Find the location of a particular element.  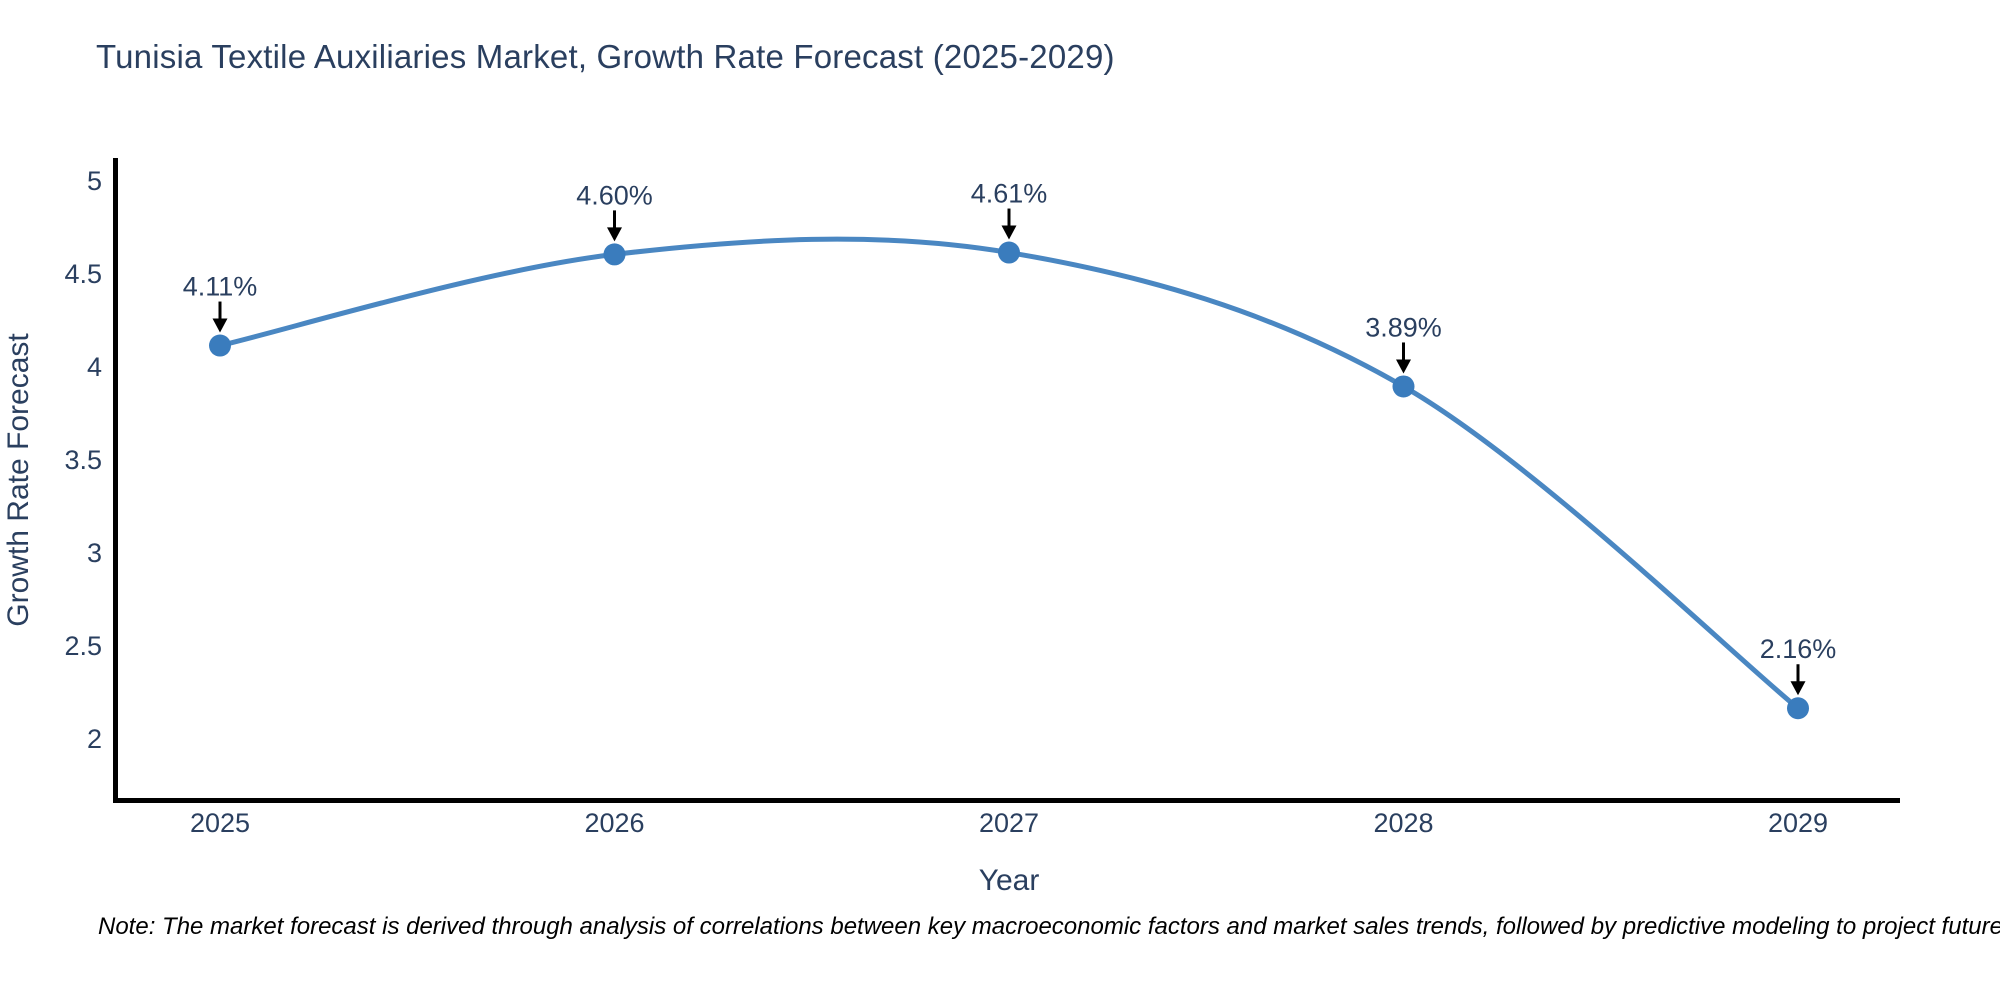

y-tick-label: 5 is located at coordinates (94, 181).